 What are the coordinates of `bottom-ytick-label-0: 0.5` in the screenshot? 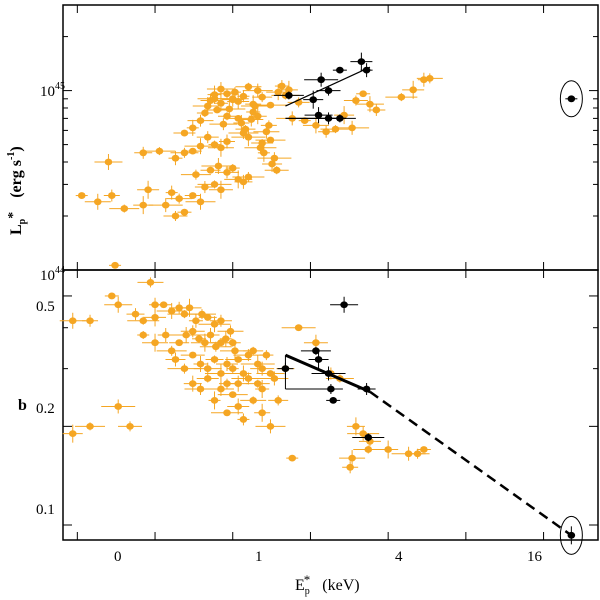 It's located at (45, 307).